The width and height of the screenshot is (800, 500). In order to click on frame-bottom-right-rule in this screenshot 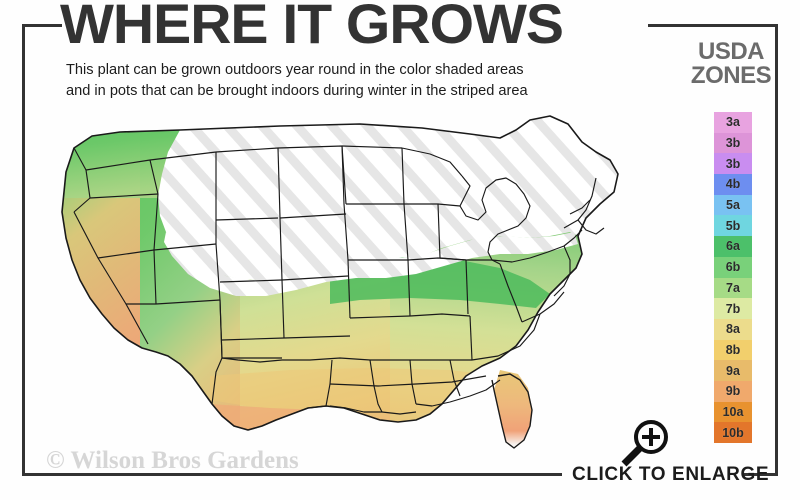, I will do `click(760, 474)`.